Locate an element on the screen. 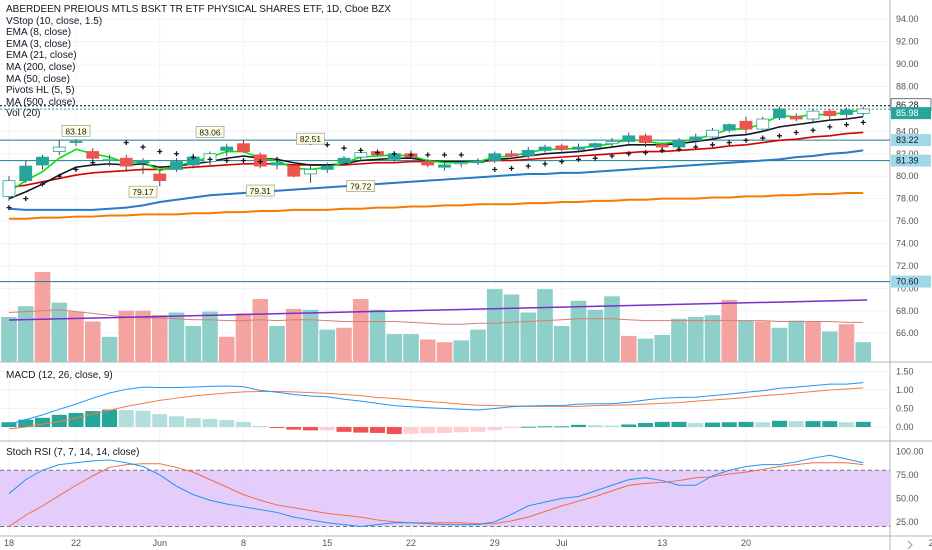 This screenshot has width=932, height=550. pivot-label: 79.17 is located at coordinates (143, 192).